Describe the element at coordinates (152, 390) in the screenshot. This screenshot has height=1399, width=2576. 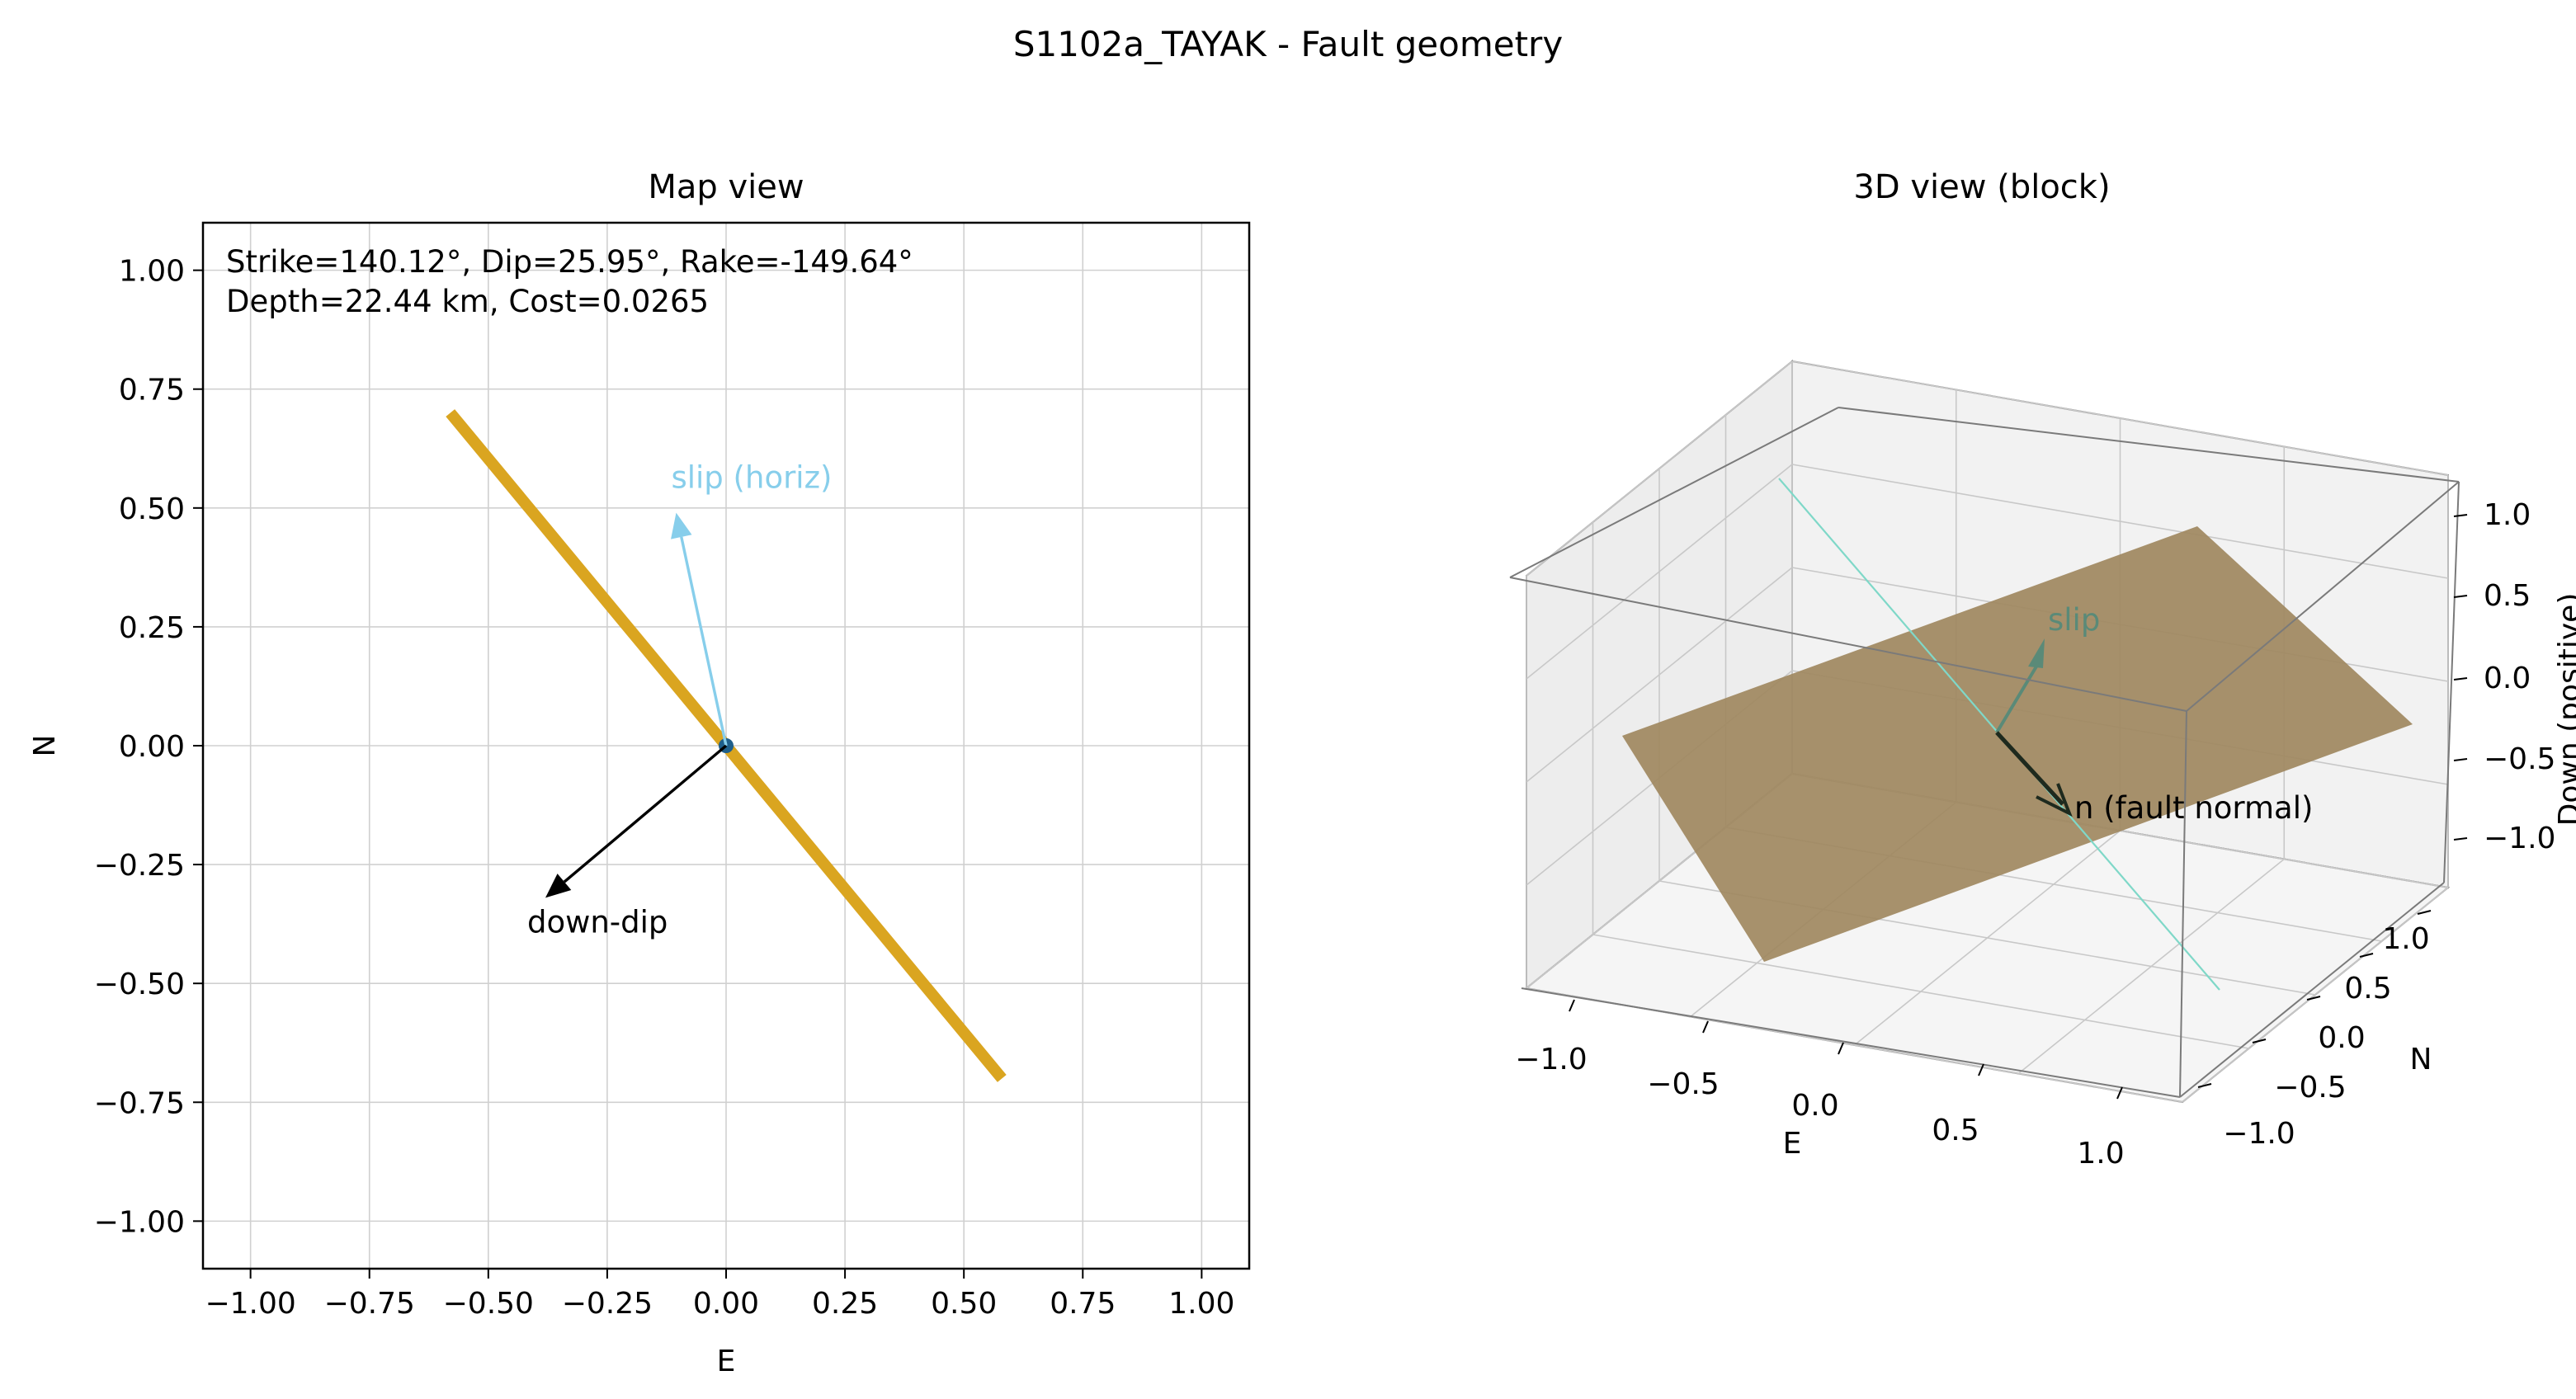
I see `map-y-tick-label: 0.75` at that location.